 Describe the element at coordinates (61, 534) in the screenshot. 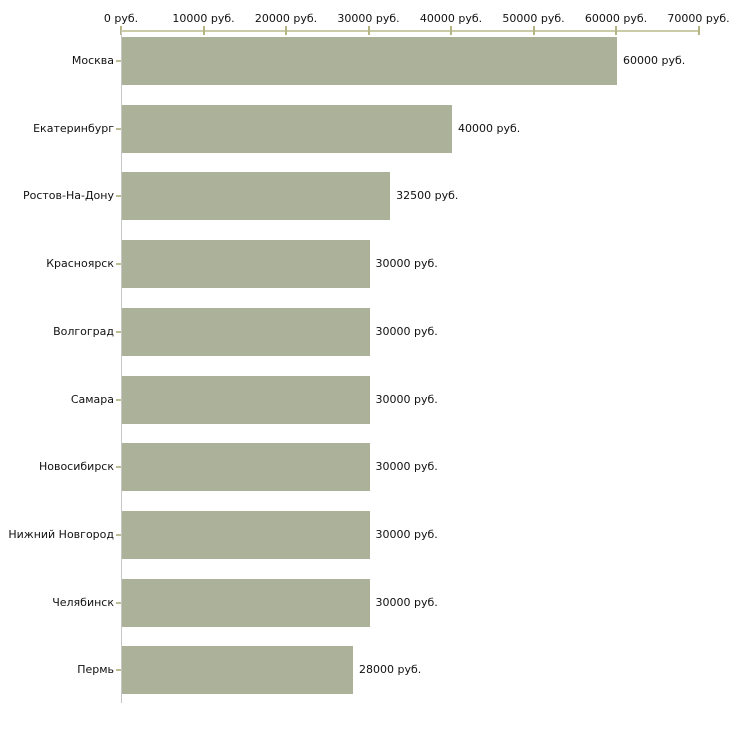

I see `category-label: Нижний Новгород` at that location.